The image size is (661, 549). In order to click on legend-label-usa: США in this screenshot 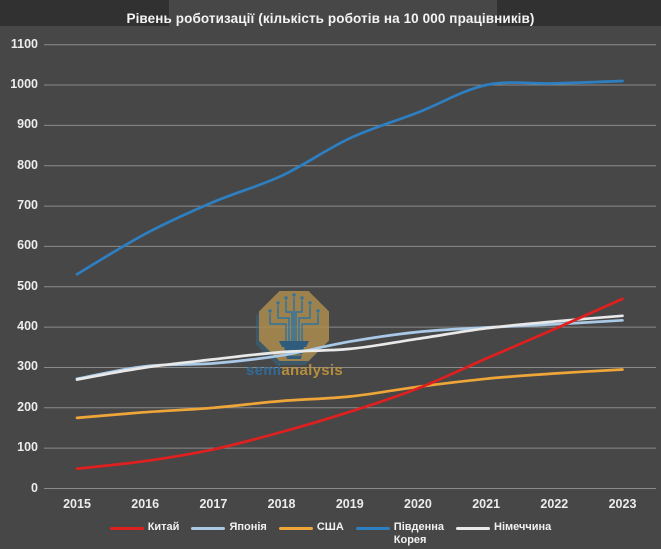, I will do `click(330, 527)`.